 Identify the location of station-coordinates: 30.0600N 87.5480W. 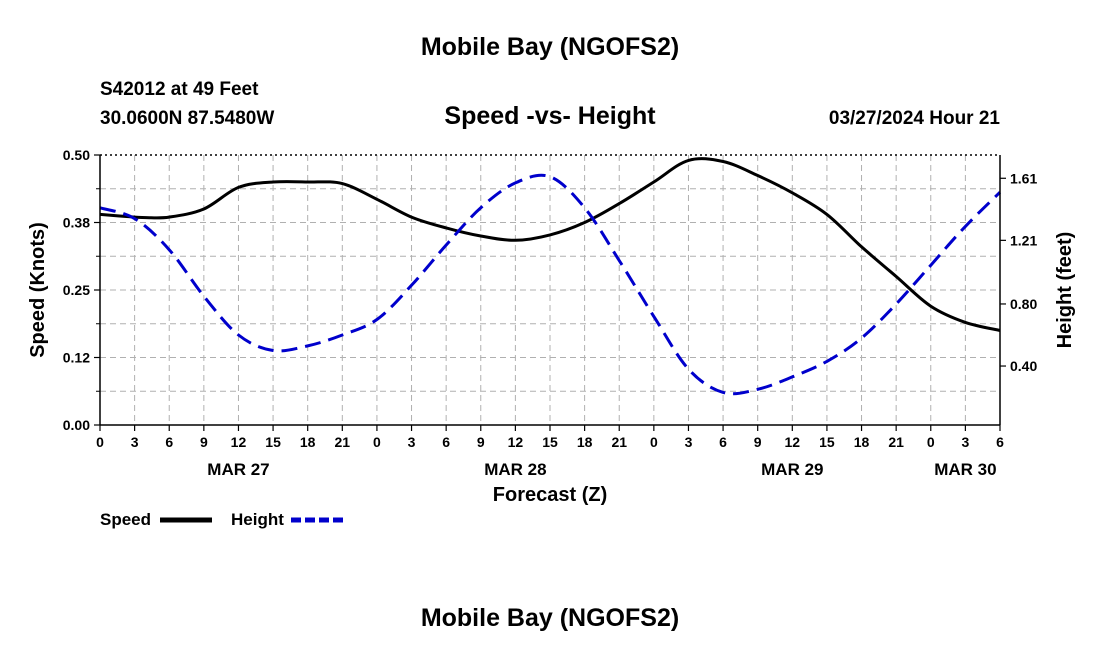
(187, 118).